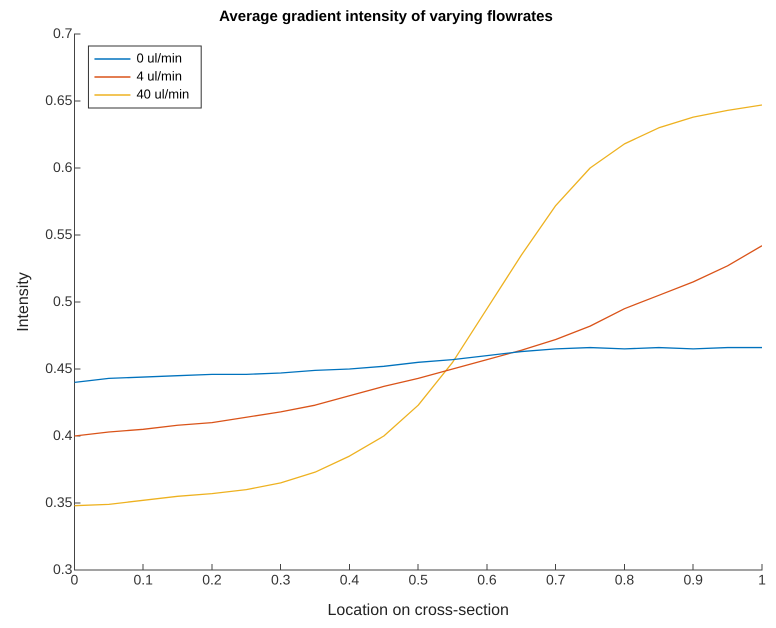 The width and height of the screenshot is (776, 628). What do you see at coordinates (62, 166) in the screenshot?
I see `y-tick-label: 0.6` at bounding box center [62, 166].